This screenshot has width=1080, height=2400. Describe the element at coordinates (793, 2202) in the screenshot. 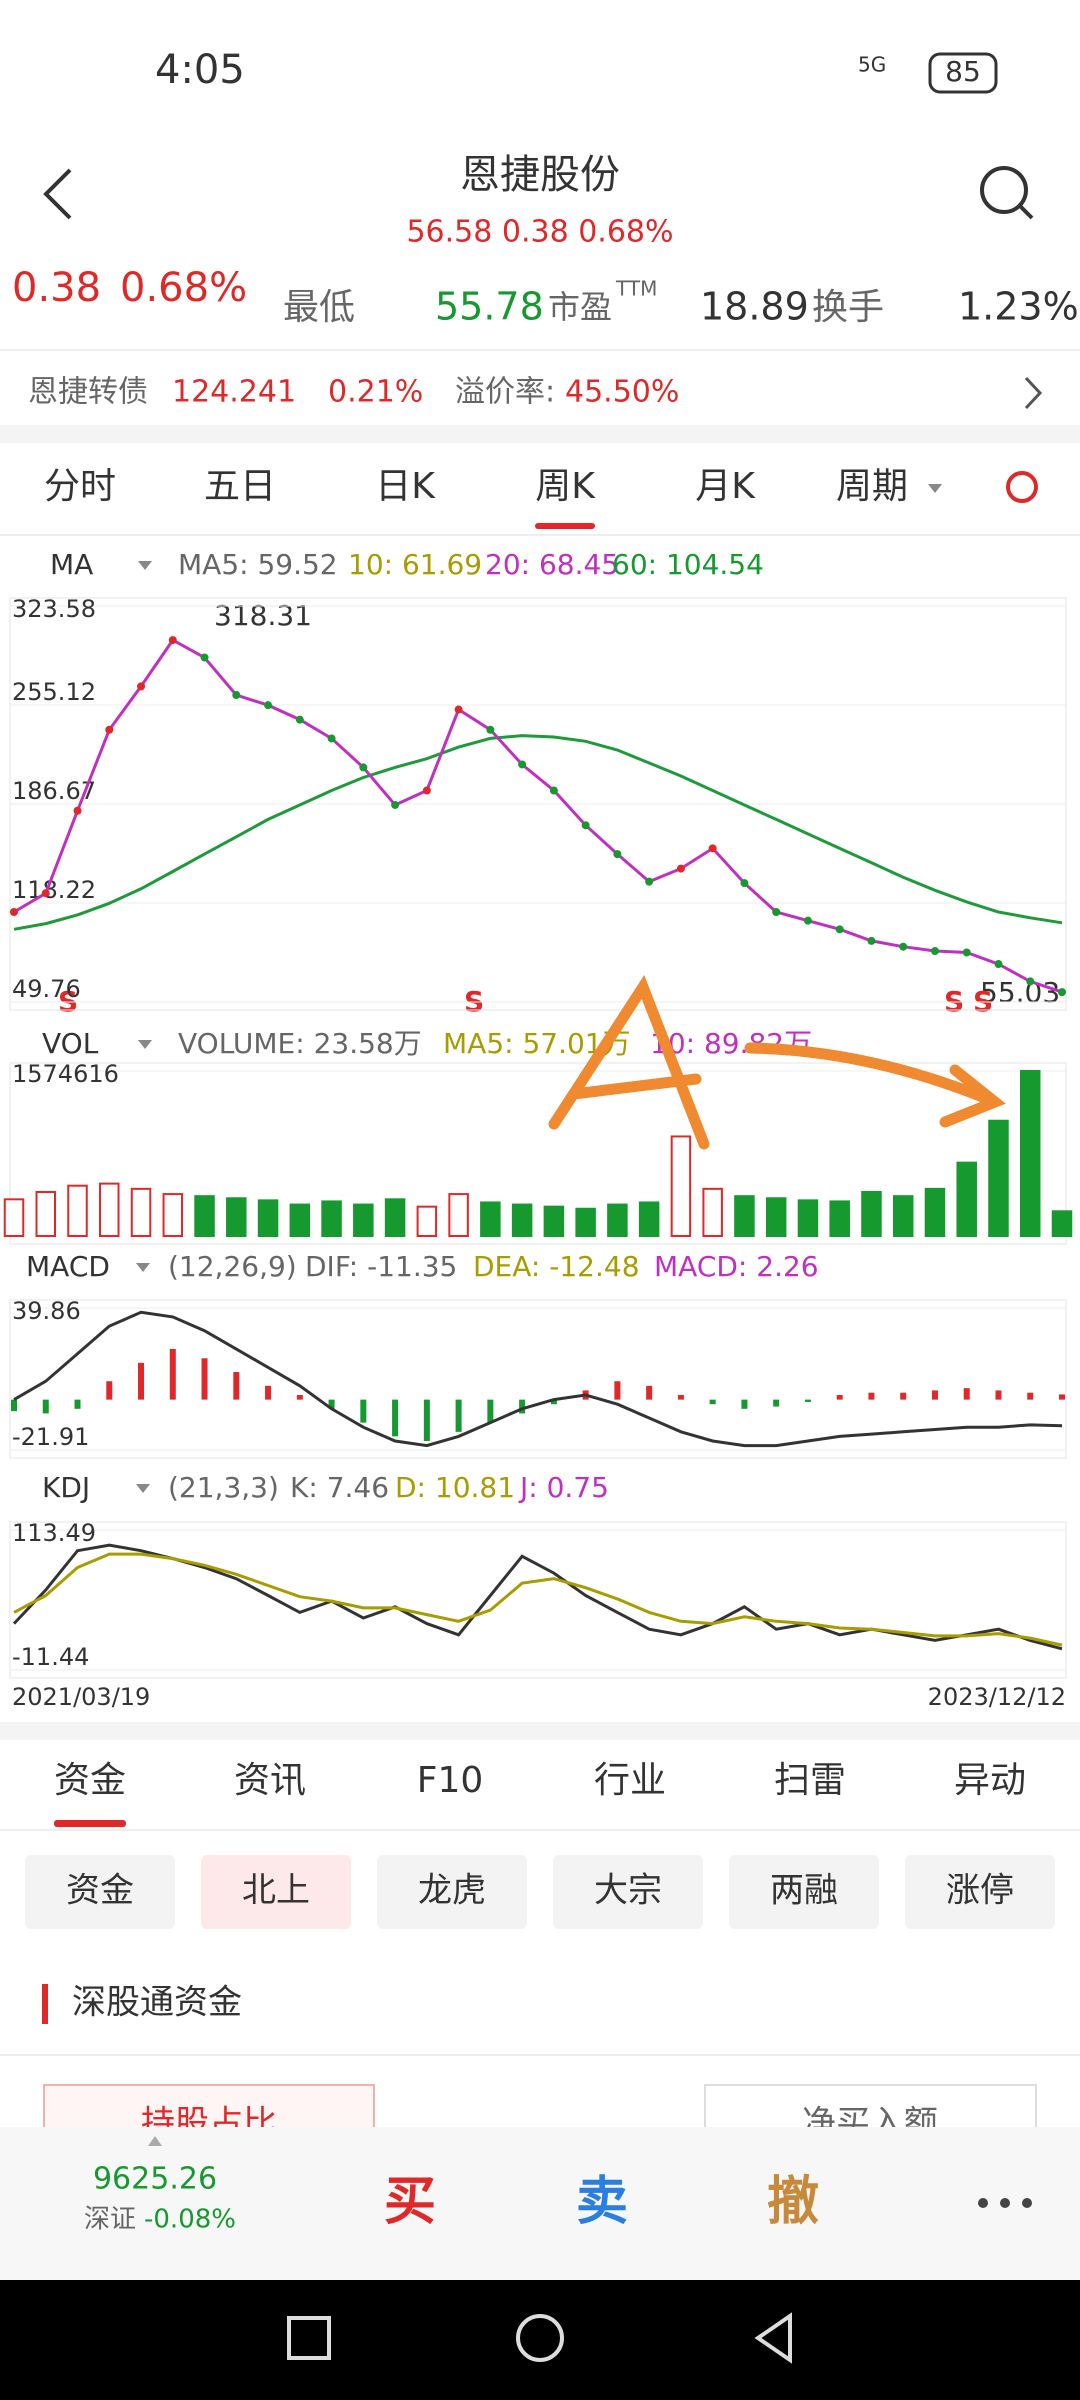

I see `cancel-button: 撤` at that location.